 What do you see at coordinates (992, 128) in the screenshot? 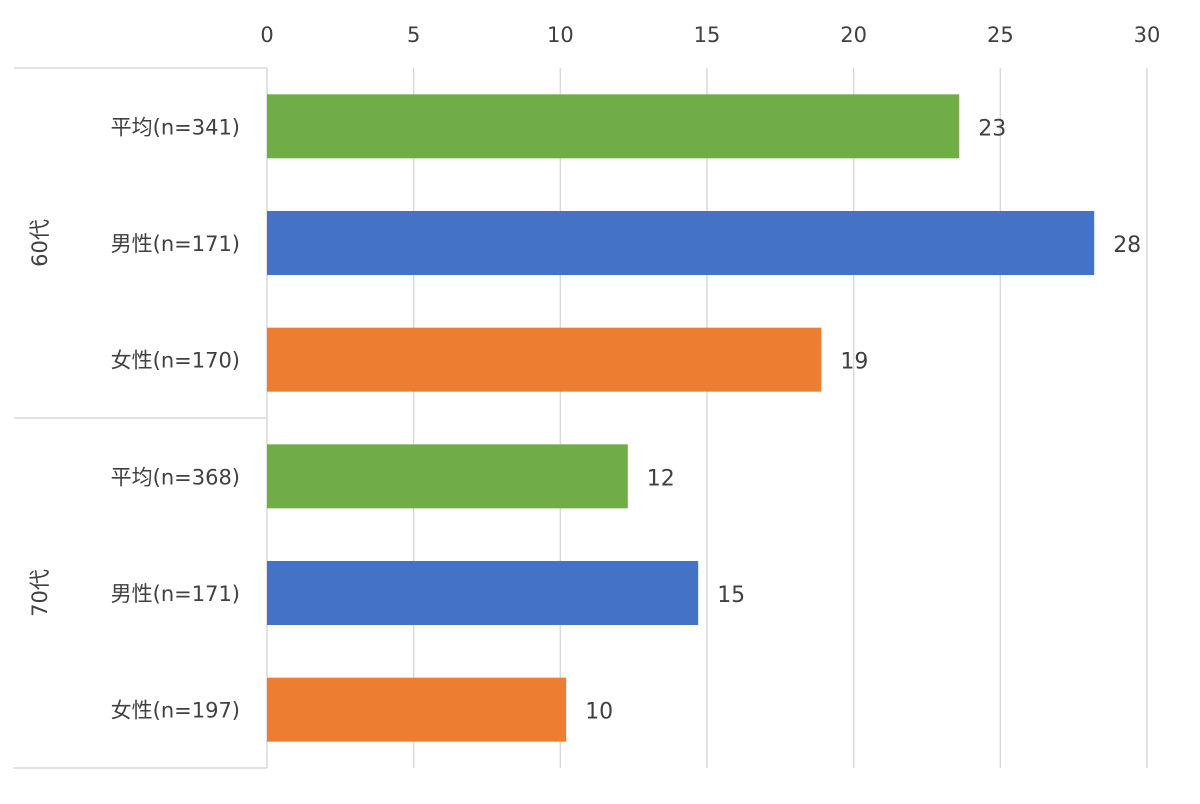
I see `data-label-0-0: 23` at bounding box center [992, 128].